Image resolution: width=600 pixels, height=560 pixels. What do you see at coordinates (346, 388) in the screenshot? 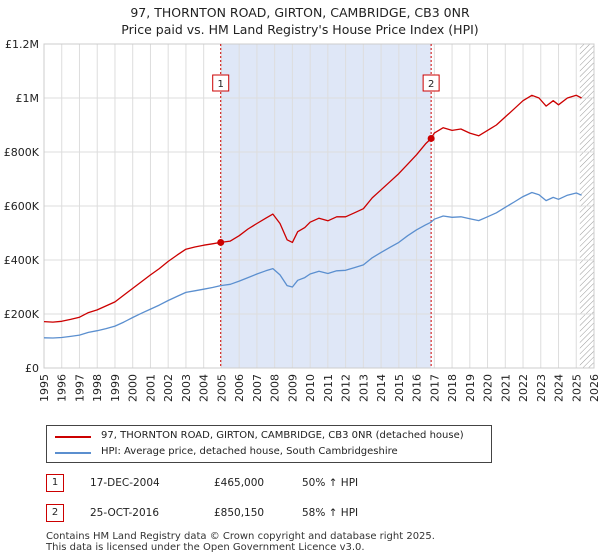
I see `x-tick-label: 2012` at bounding box center [346, 388].